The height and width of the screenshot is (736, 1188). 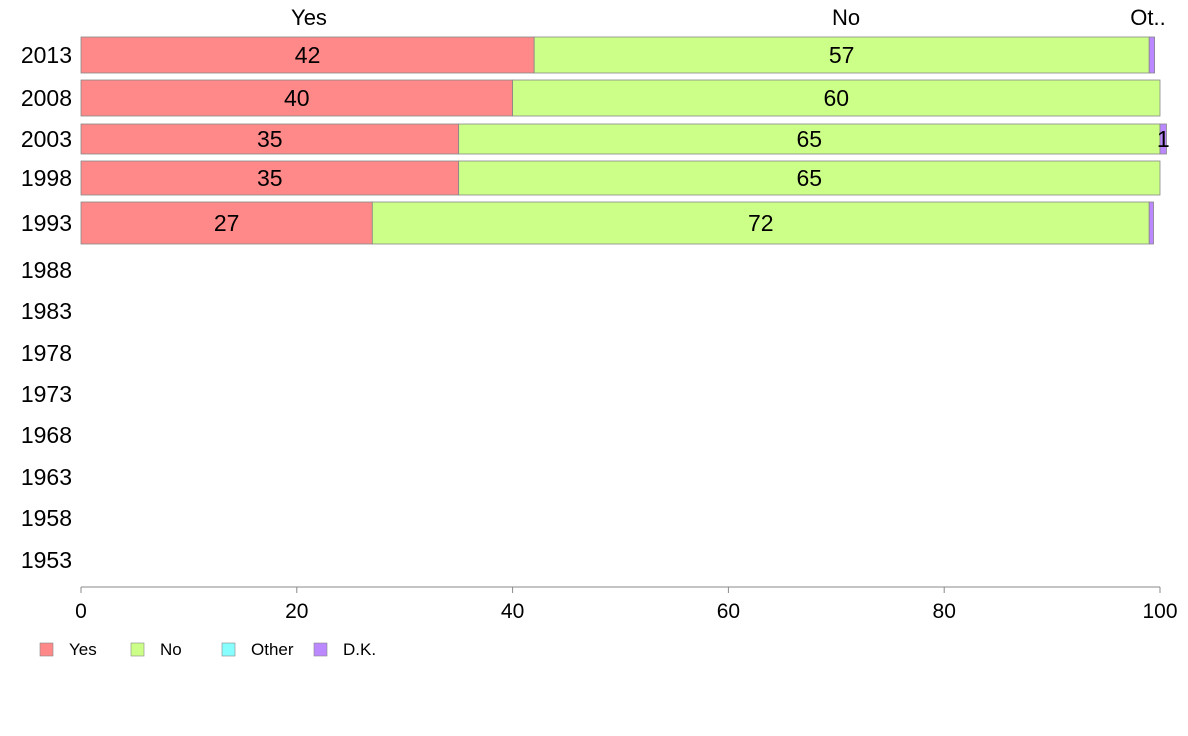 What do you see at coordinates (309, 17) in the screenshot?
I see `top-series-label: Yes` at bounding box center [309, 17].